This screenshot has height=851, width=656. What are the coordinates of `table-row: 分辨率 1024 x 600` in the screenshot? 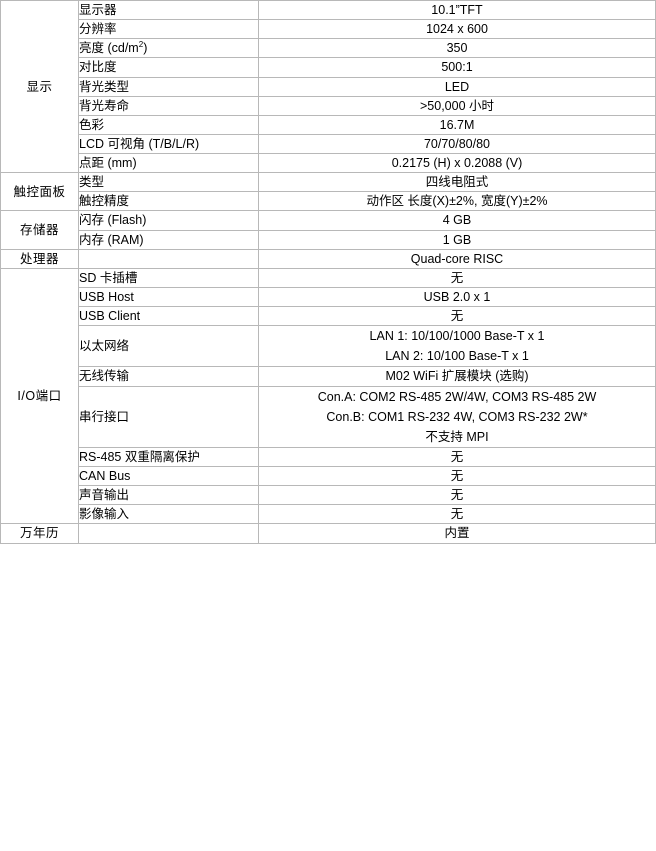 It's located at (328, 29).